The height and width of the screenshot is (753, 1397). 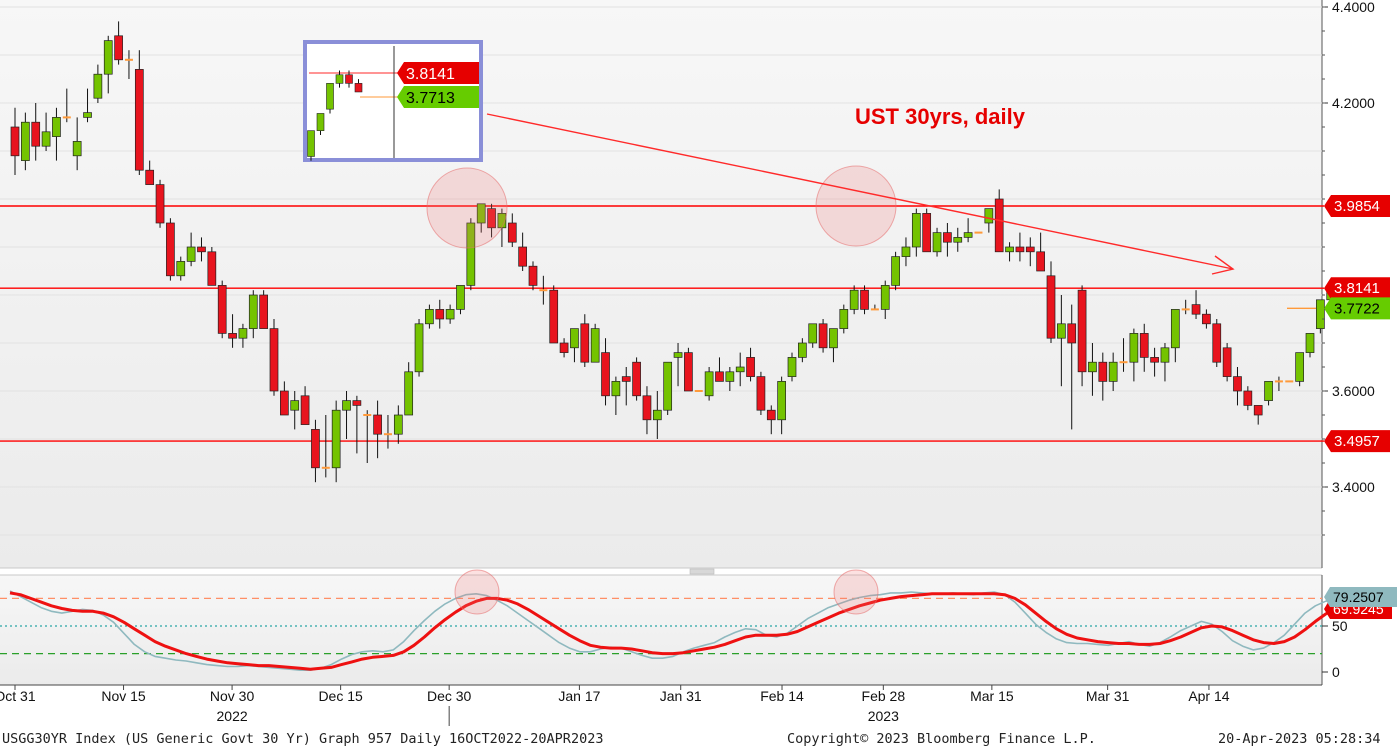 I want to click on inset-last-tag, so click(x=438, y=97).